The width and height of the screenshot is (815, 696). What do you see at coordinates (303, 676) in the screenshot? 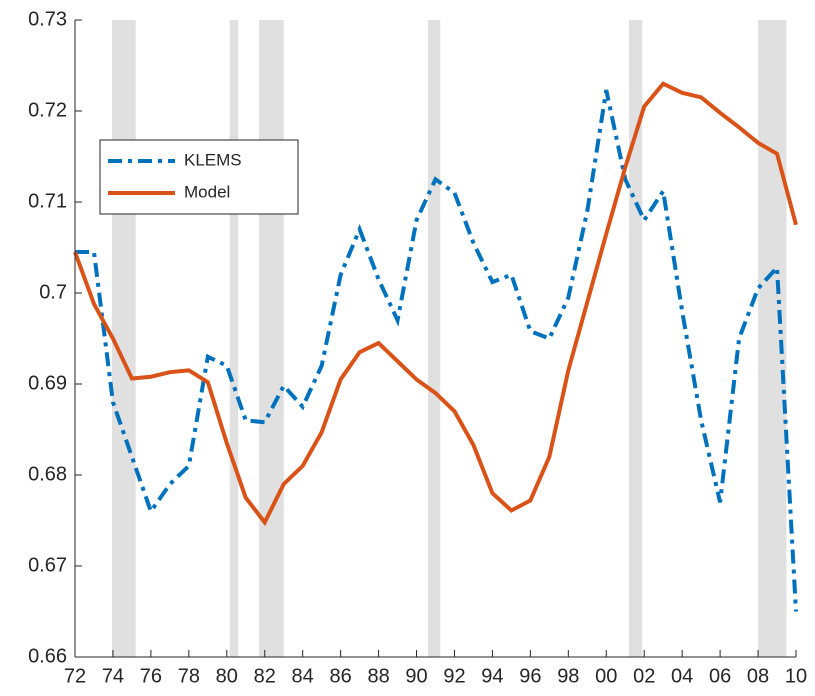
I see `x-tick-label: 84` at bounding box center [303, 676].